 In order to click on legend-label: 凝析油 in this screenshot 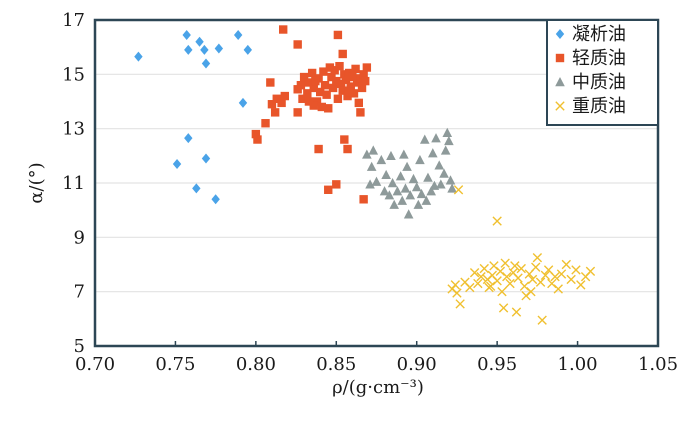, I will do `click(599, 34)`.